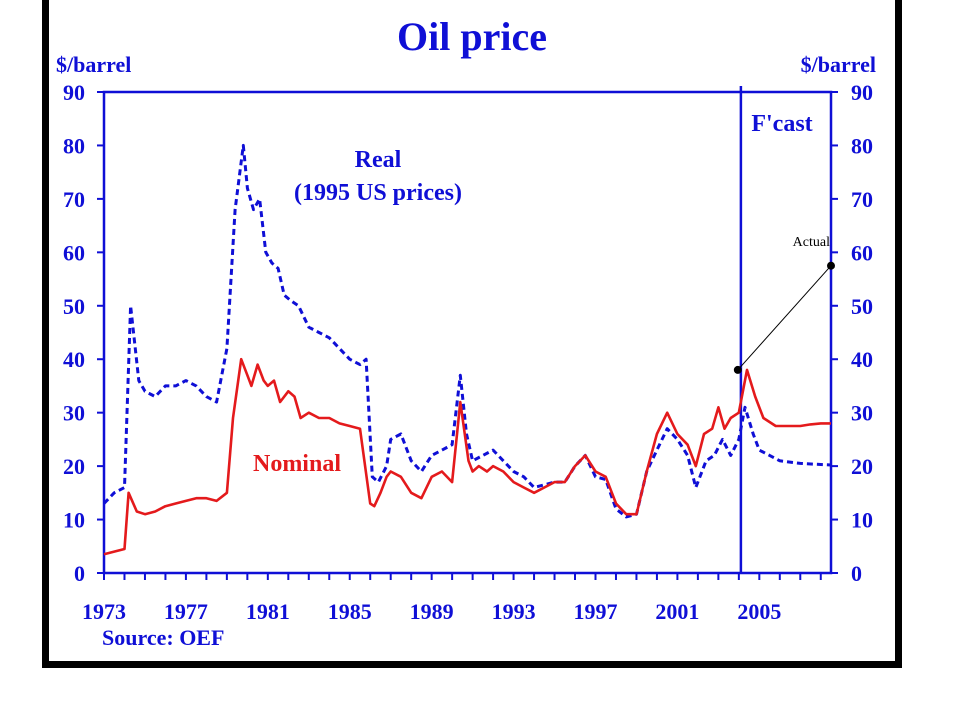 The height and width of the screenshot is (720, 960). I want to click on right-y-tick-label: 10, so click(862, 520).